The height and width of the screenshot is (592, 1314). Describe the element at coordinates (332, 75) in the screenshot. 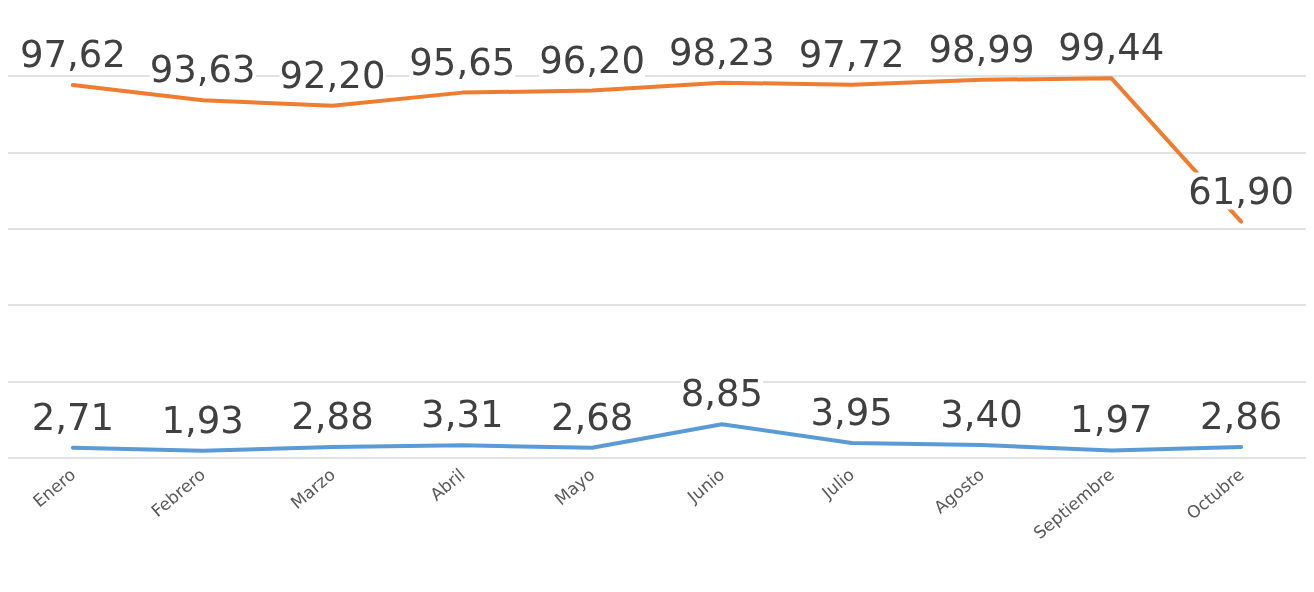

I see `data-label: 92,20` at that location.